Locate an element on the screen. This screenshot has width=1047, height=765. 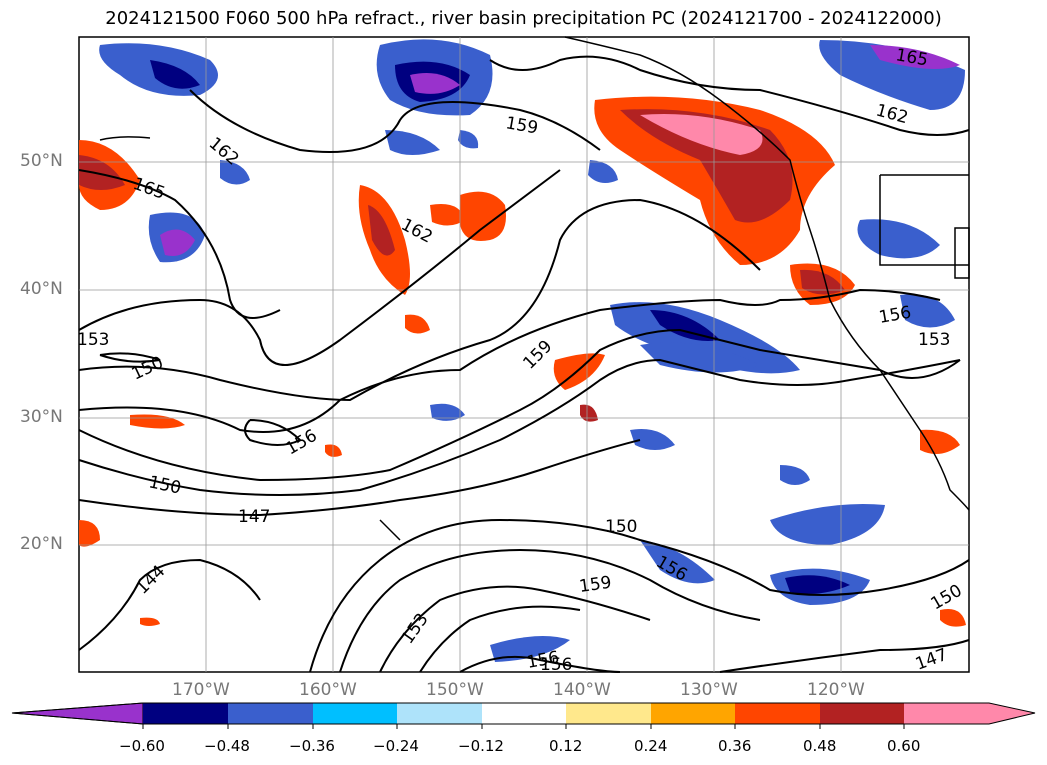
colorbar-tick-label: −0.36 is located at coordinates (312, 746).